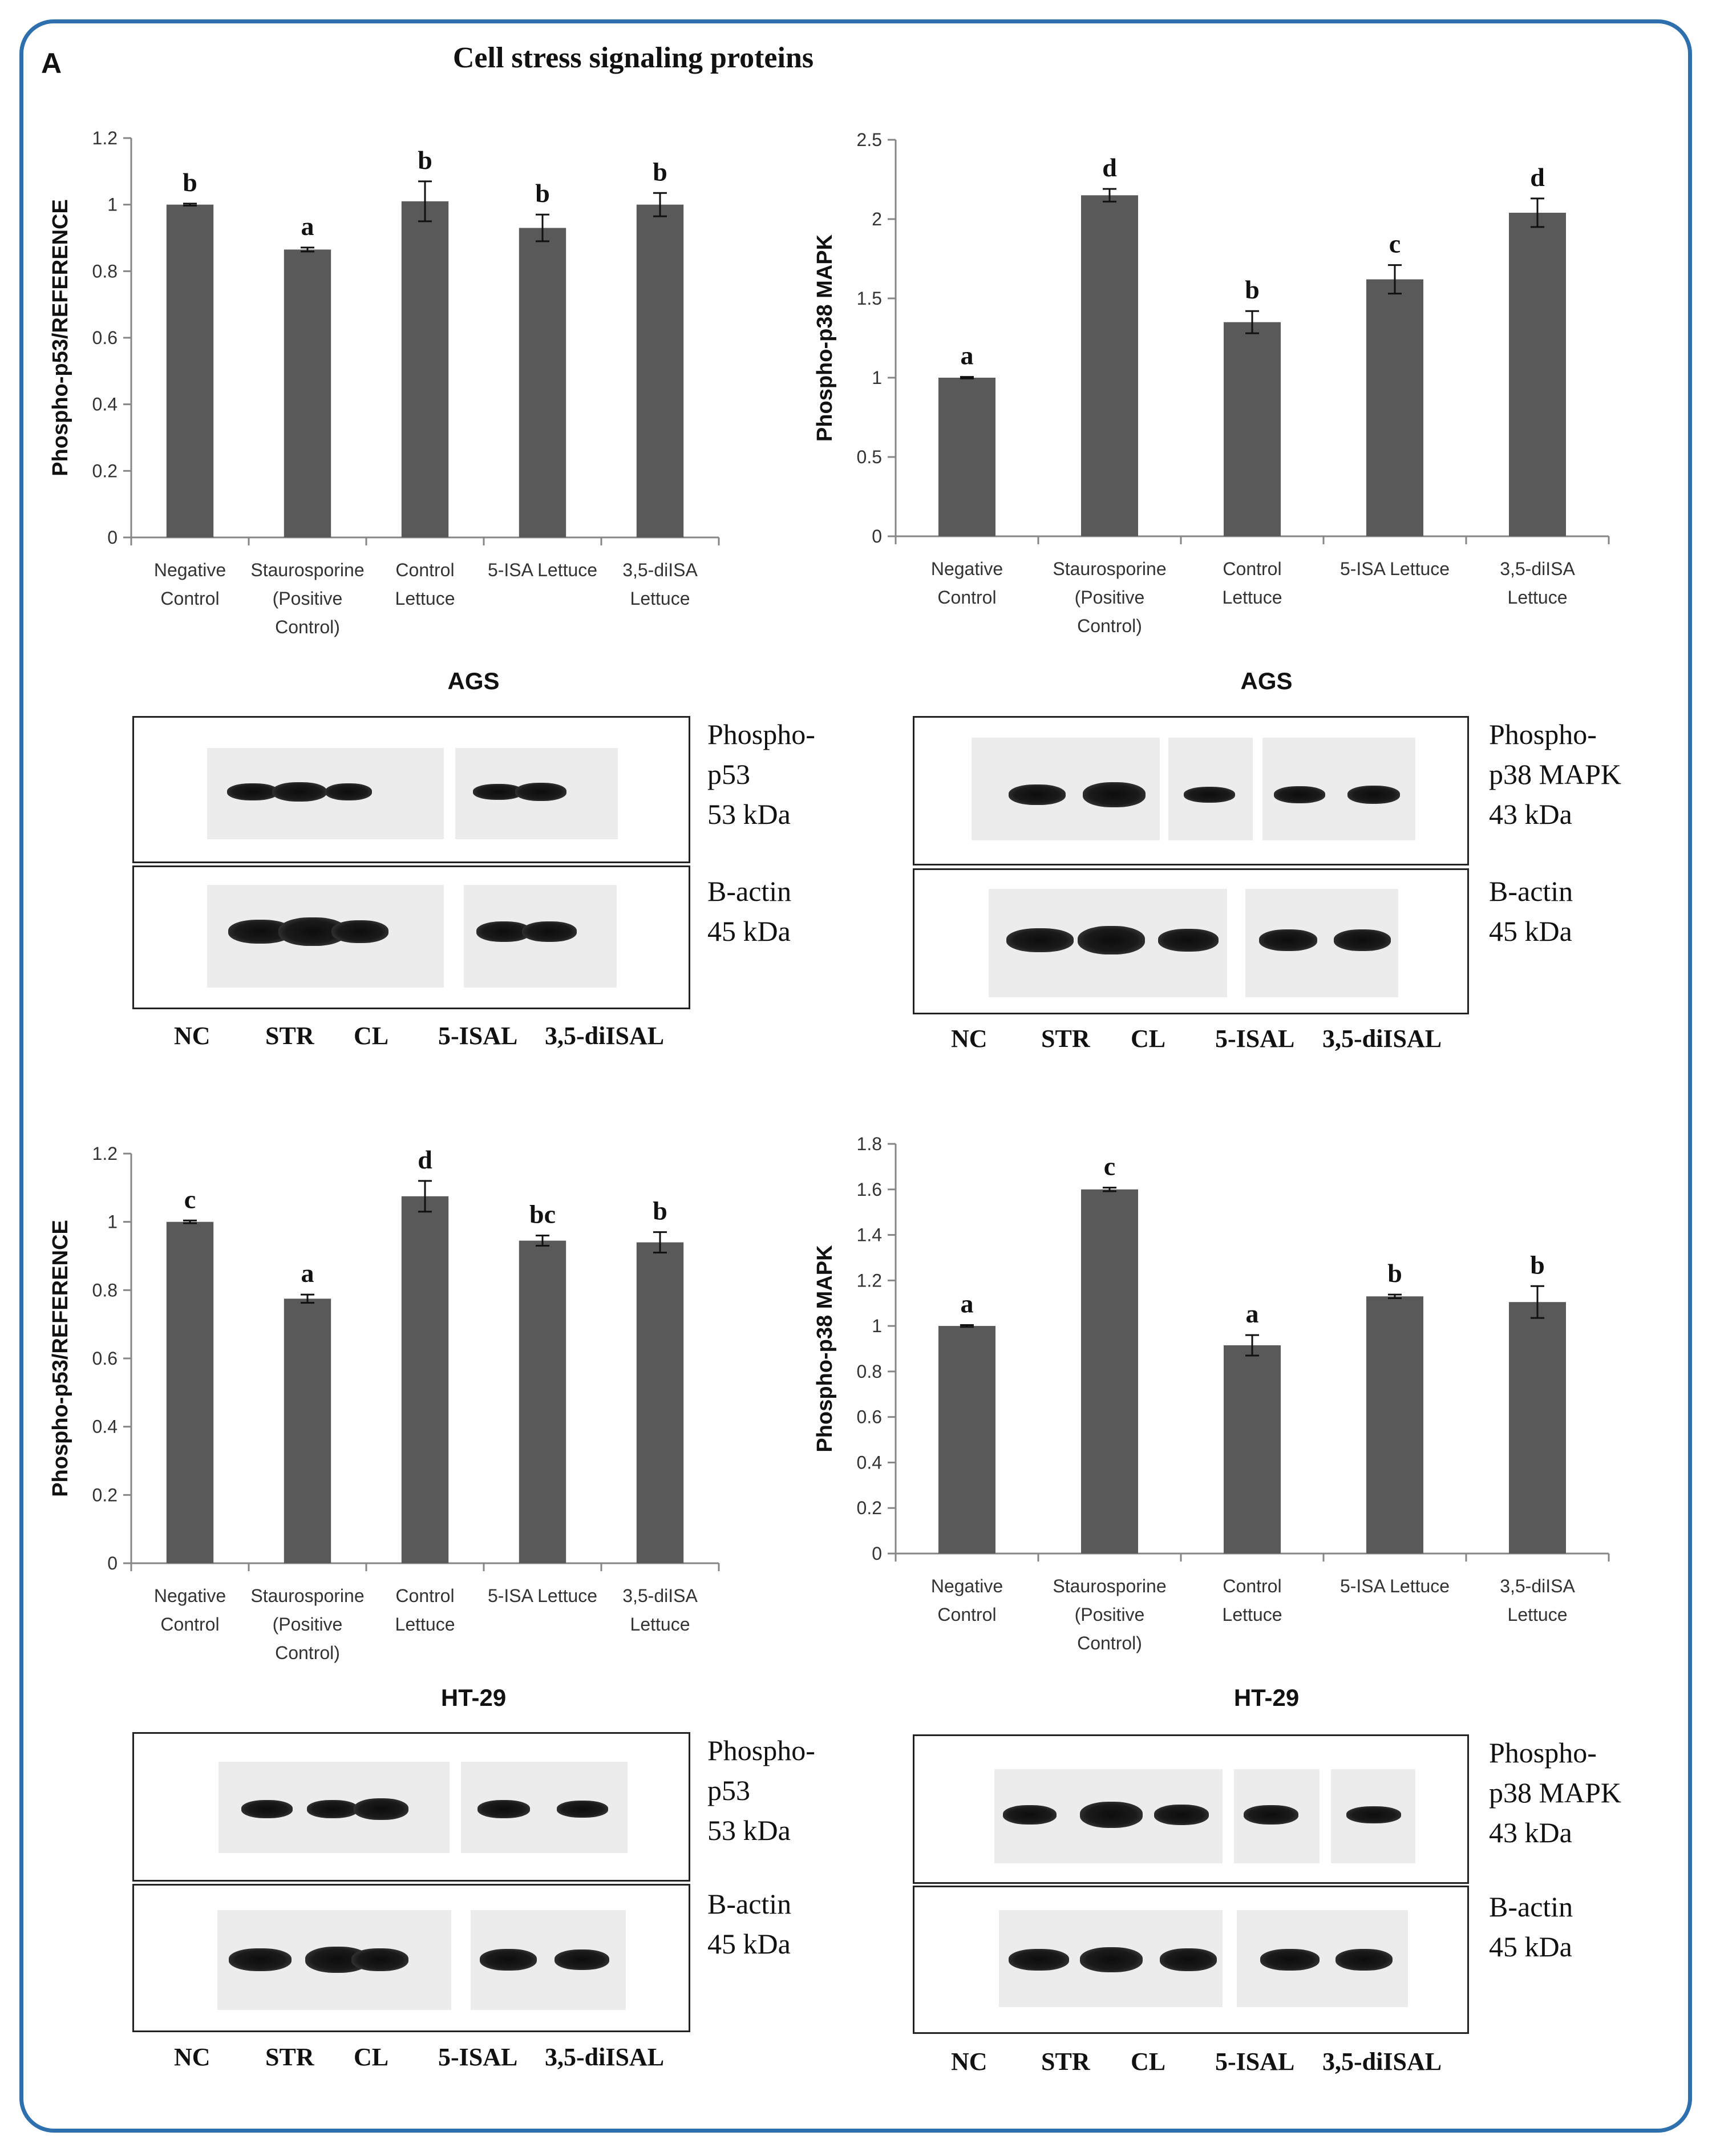 The width and height of the screenshot is (1716, 2156). What do you see at coordinates (869, 299) in the screenshot?
I see `y-tick-label: 1.5` at bounding box center [869, 299].